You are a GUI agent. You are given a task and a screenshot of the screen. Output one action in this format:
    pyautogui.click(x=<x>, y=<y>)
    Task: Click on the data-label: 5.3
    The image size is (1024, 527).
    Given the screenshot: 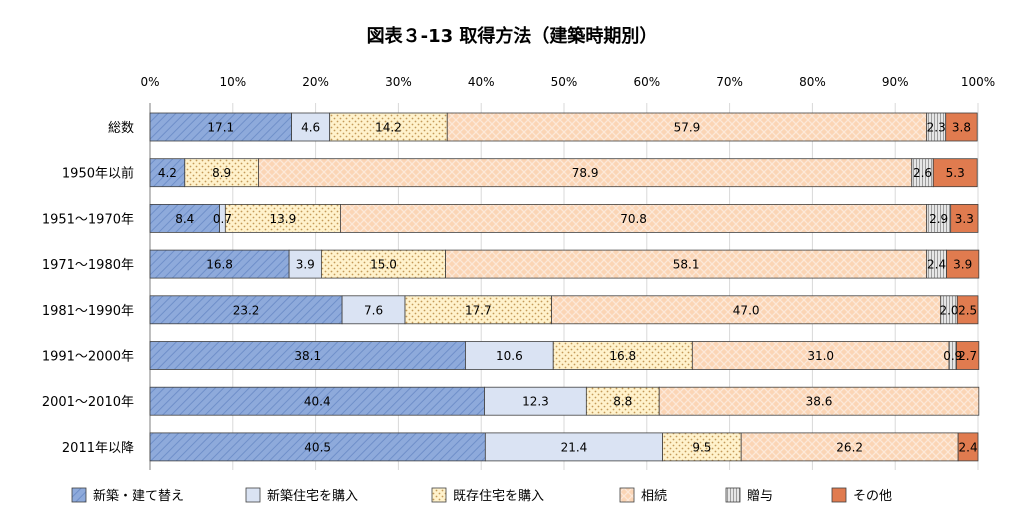 What is the action you would take?
    pyautogui.click(x=955, y=173)
    